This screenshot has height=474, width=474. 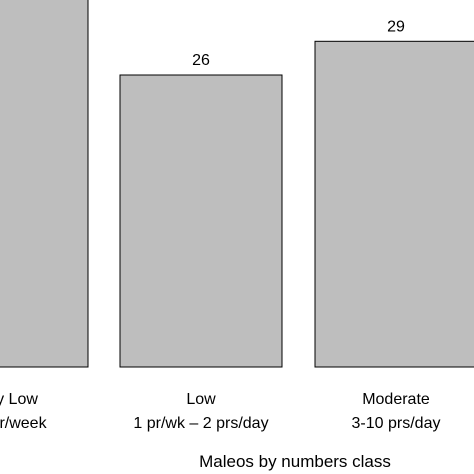 What do you see at coordinates (396, 423) in the screenshot?
I see `category-label-2-line-1: 3-10 prs/day` at bounding box center [396, 423].